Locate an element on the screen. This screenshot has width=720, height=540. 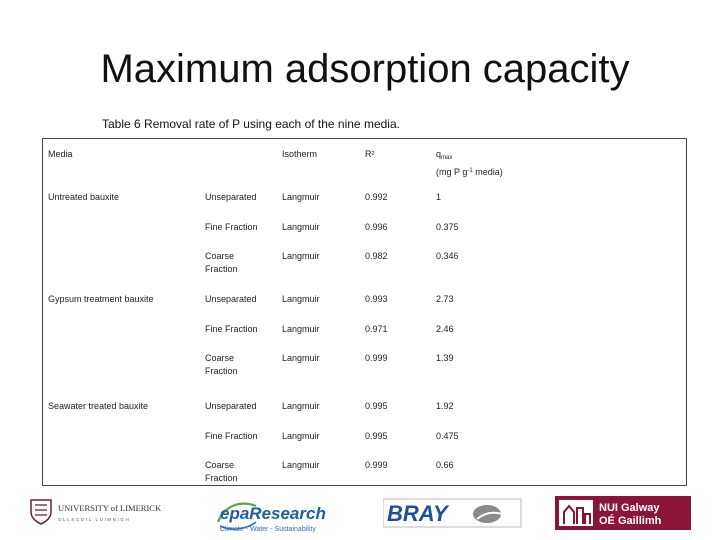
media-group-name: Gypsum treatment bauxite is located at coordinates (101, 299).